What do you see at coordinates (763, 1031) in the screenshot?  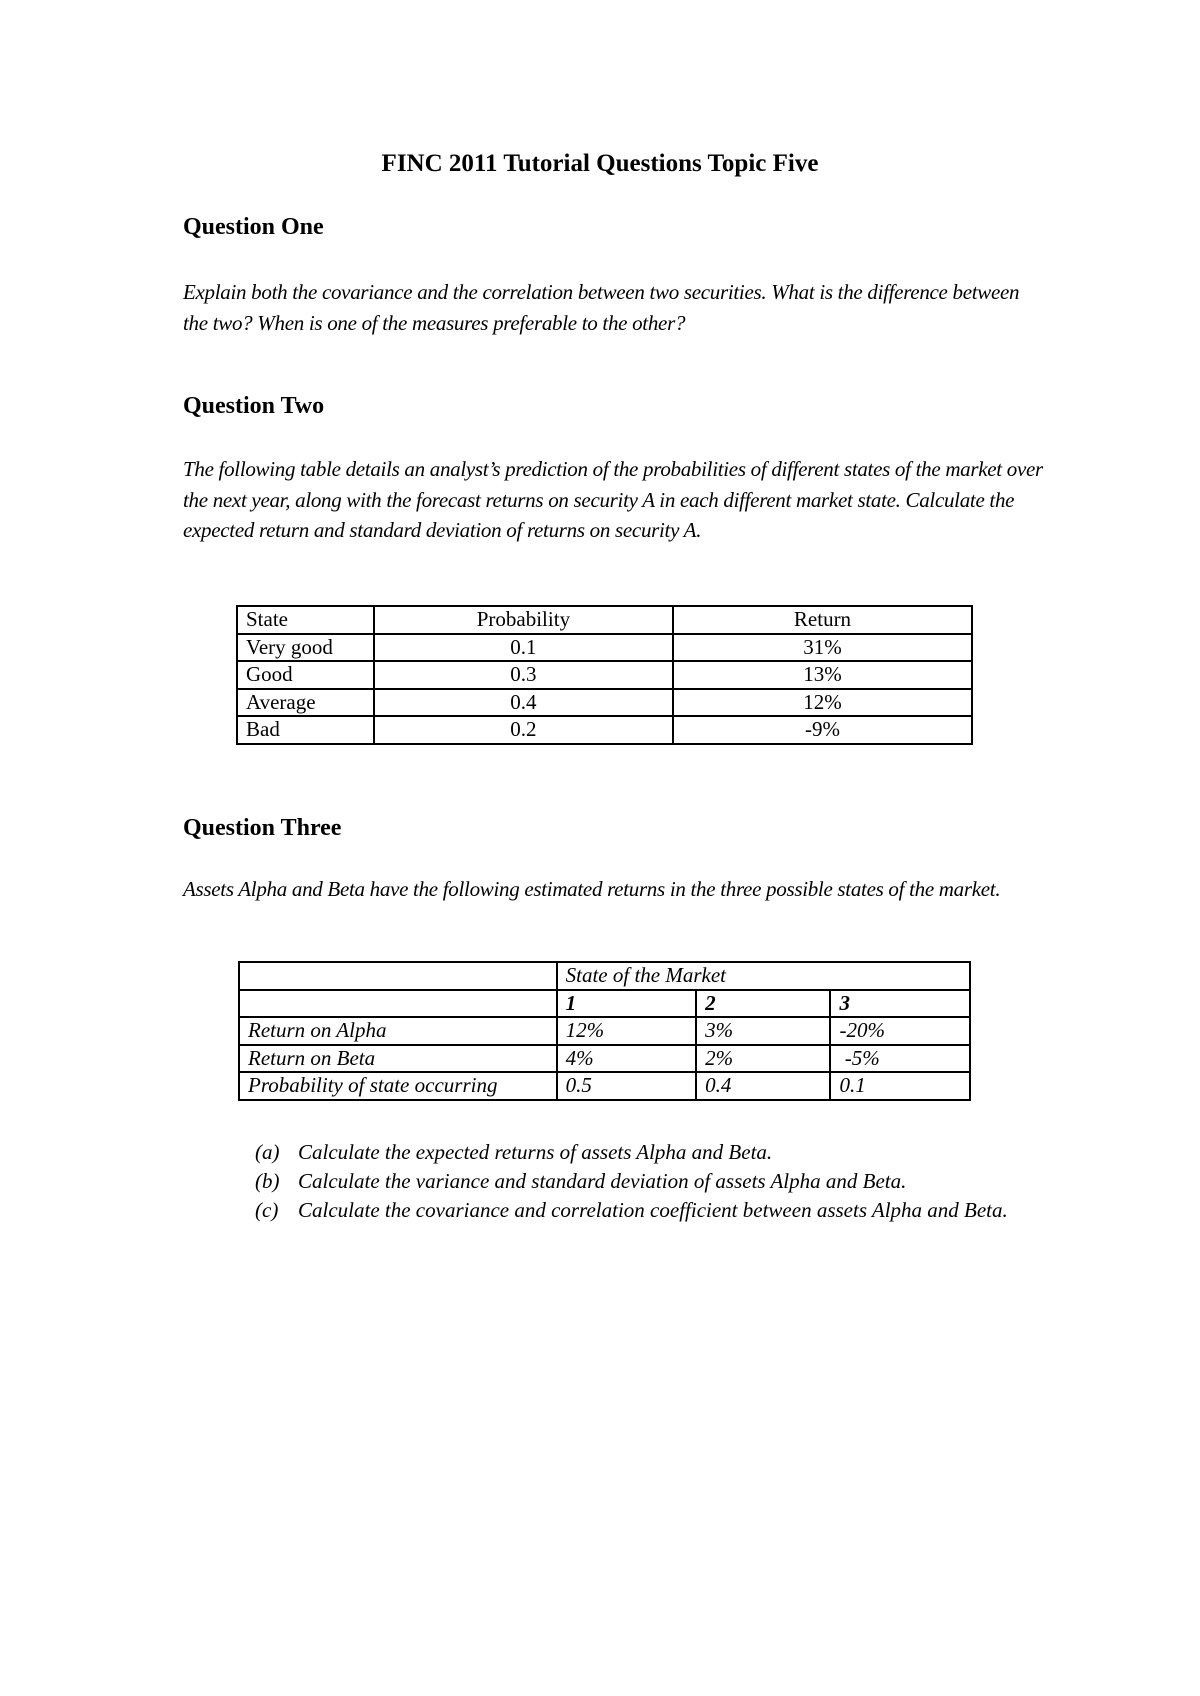 I see `table-cell: 3%` at bounding box center [763, 1031].